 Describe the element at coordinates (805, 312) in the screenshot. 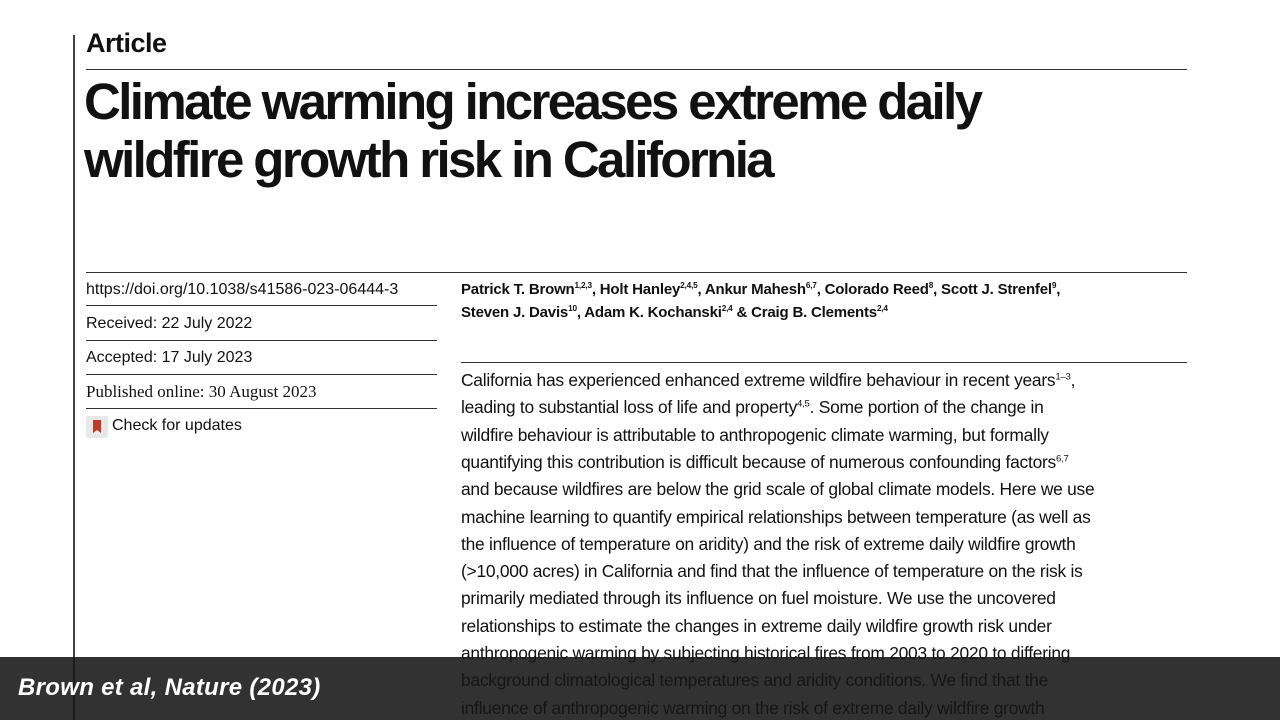

I see `text-run: & Craig B. Clements` at that location.